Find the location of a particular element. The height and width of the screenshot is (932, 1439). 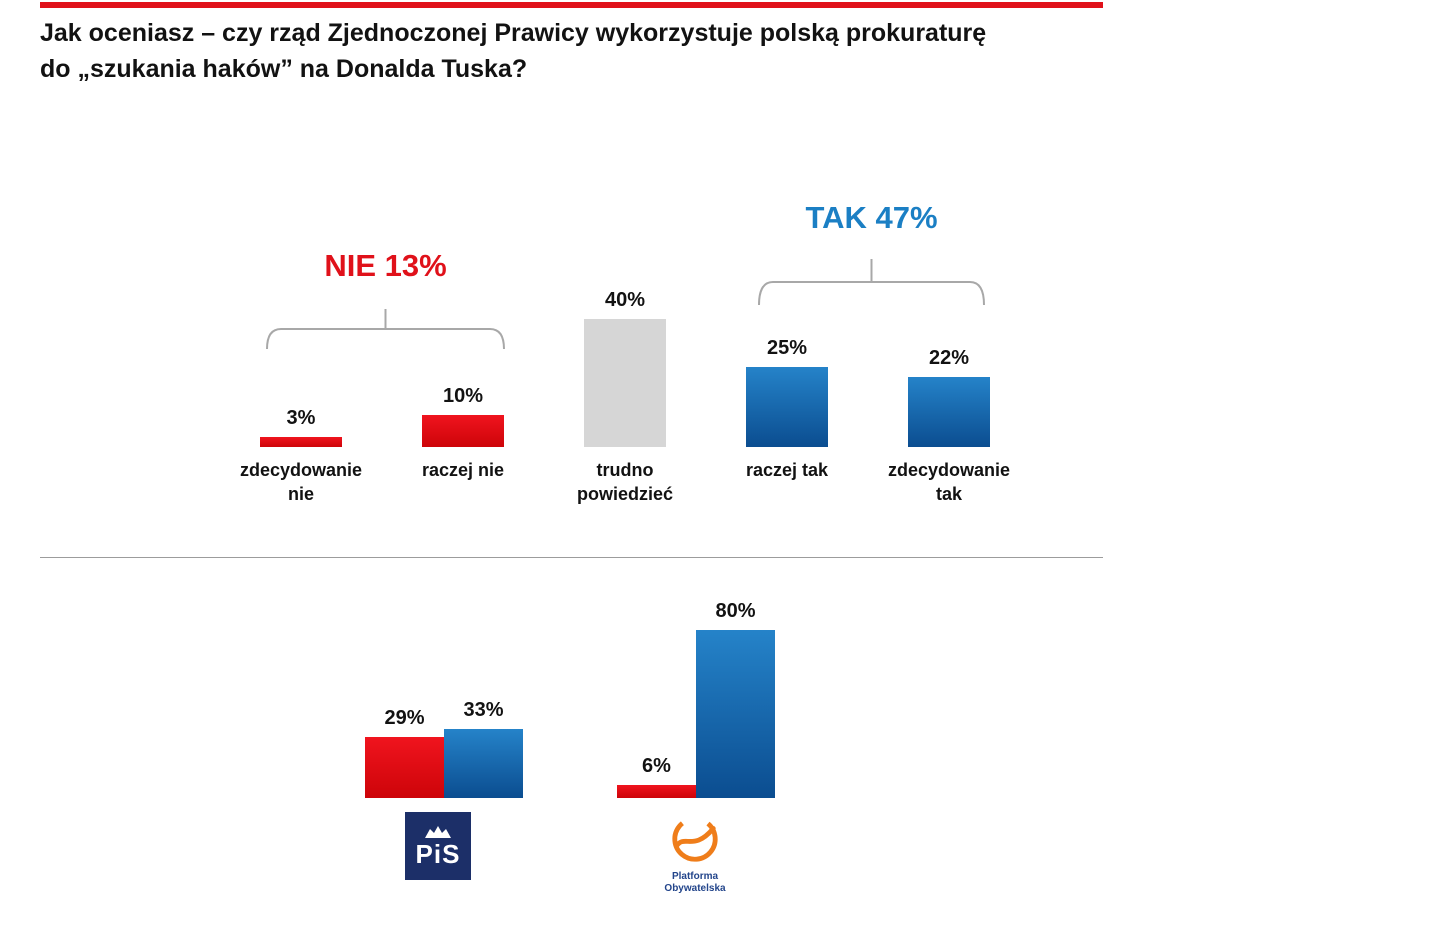

party-group-Platforma-Obywatelska: 6% 80% is located at coordinates (696, 699).